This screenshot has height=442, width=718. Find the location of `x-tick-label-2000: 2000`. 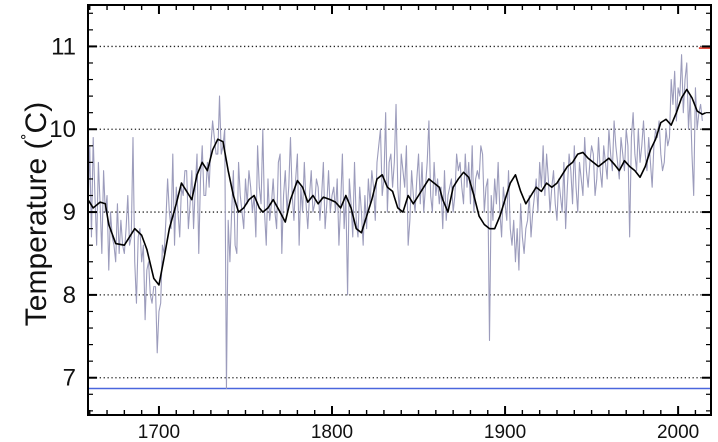

x-tick-label-2000: 2000 is located at coordinates (678, 432).